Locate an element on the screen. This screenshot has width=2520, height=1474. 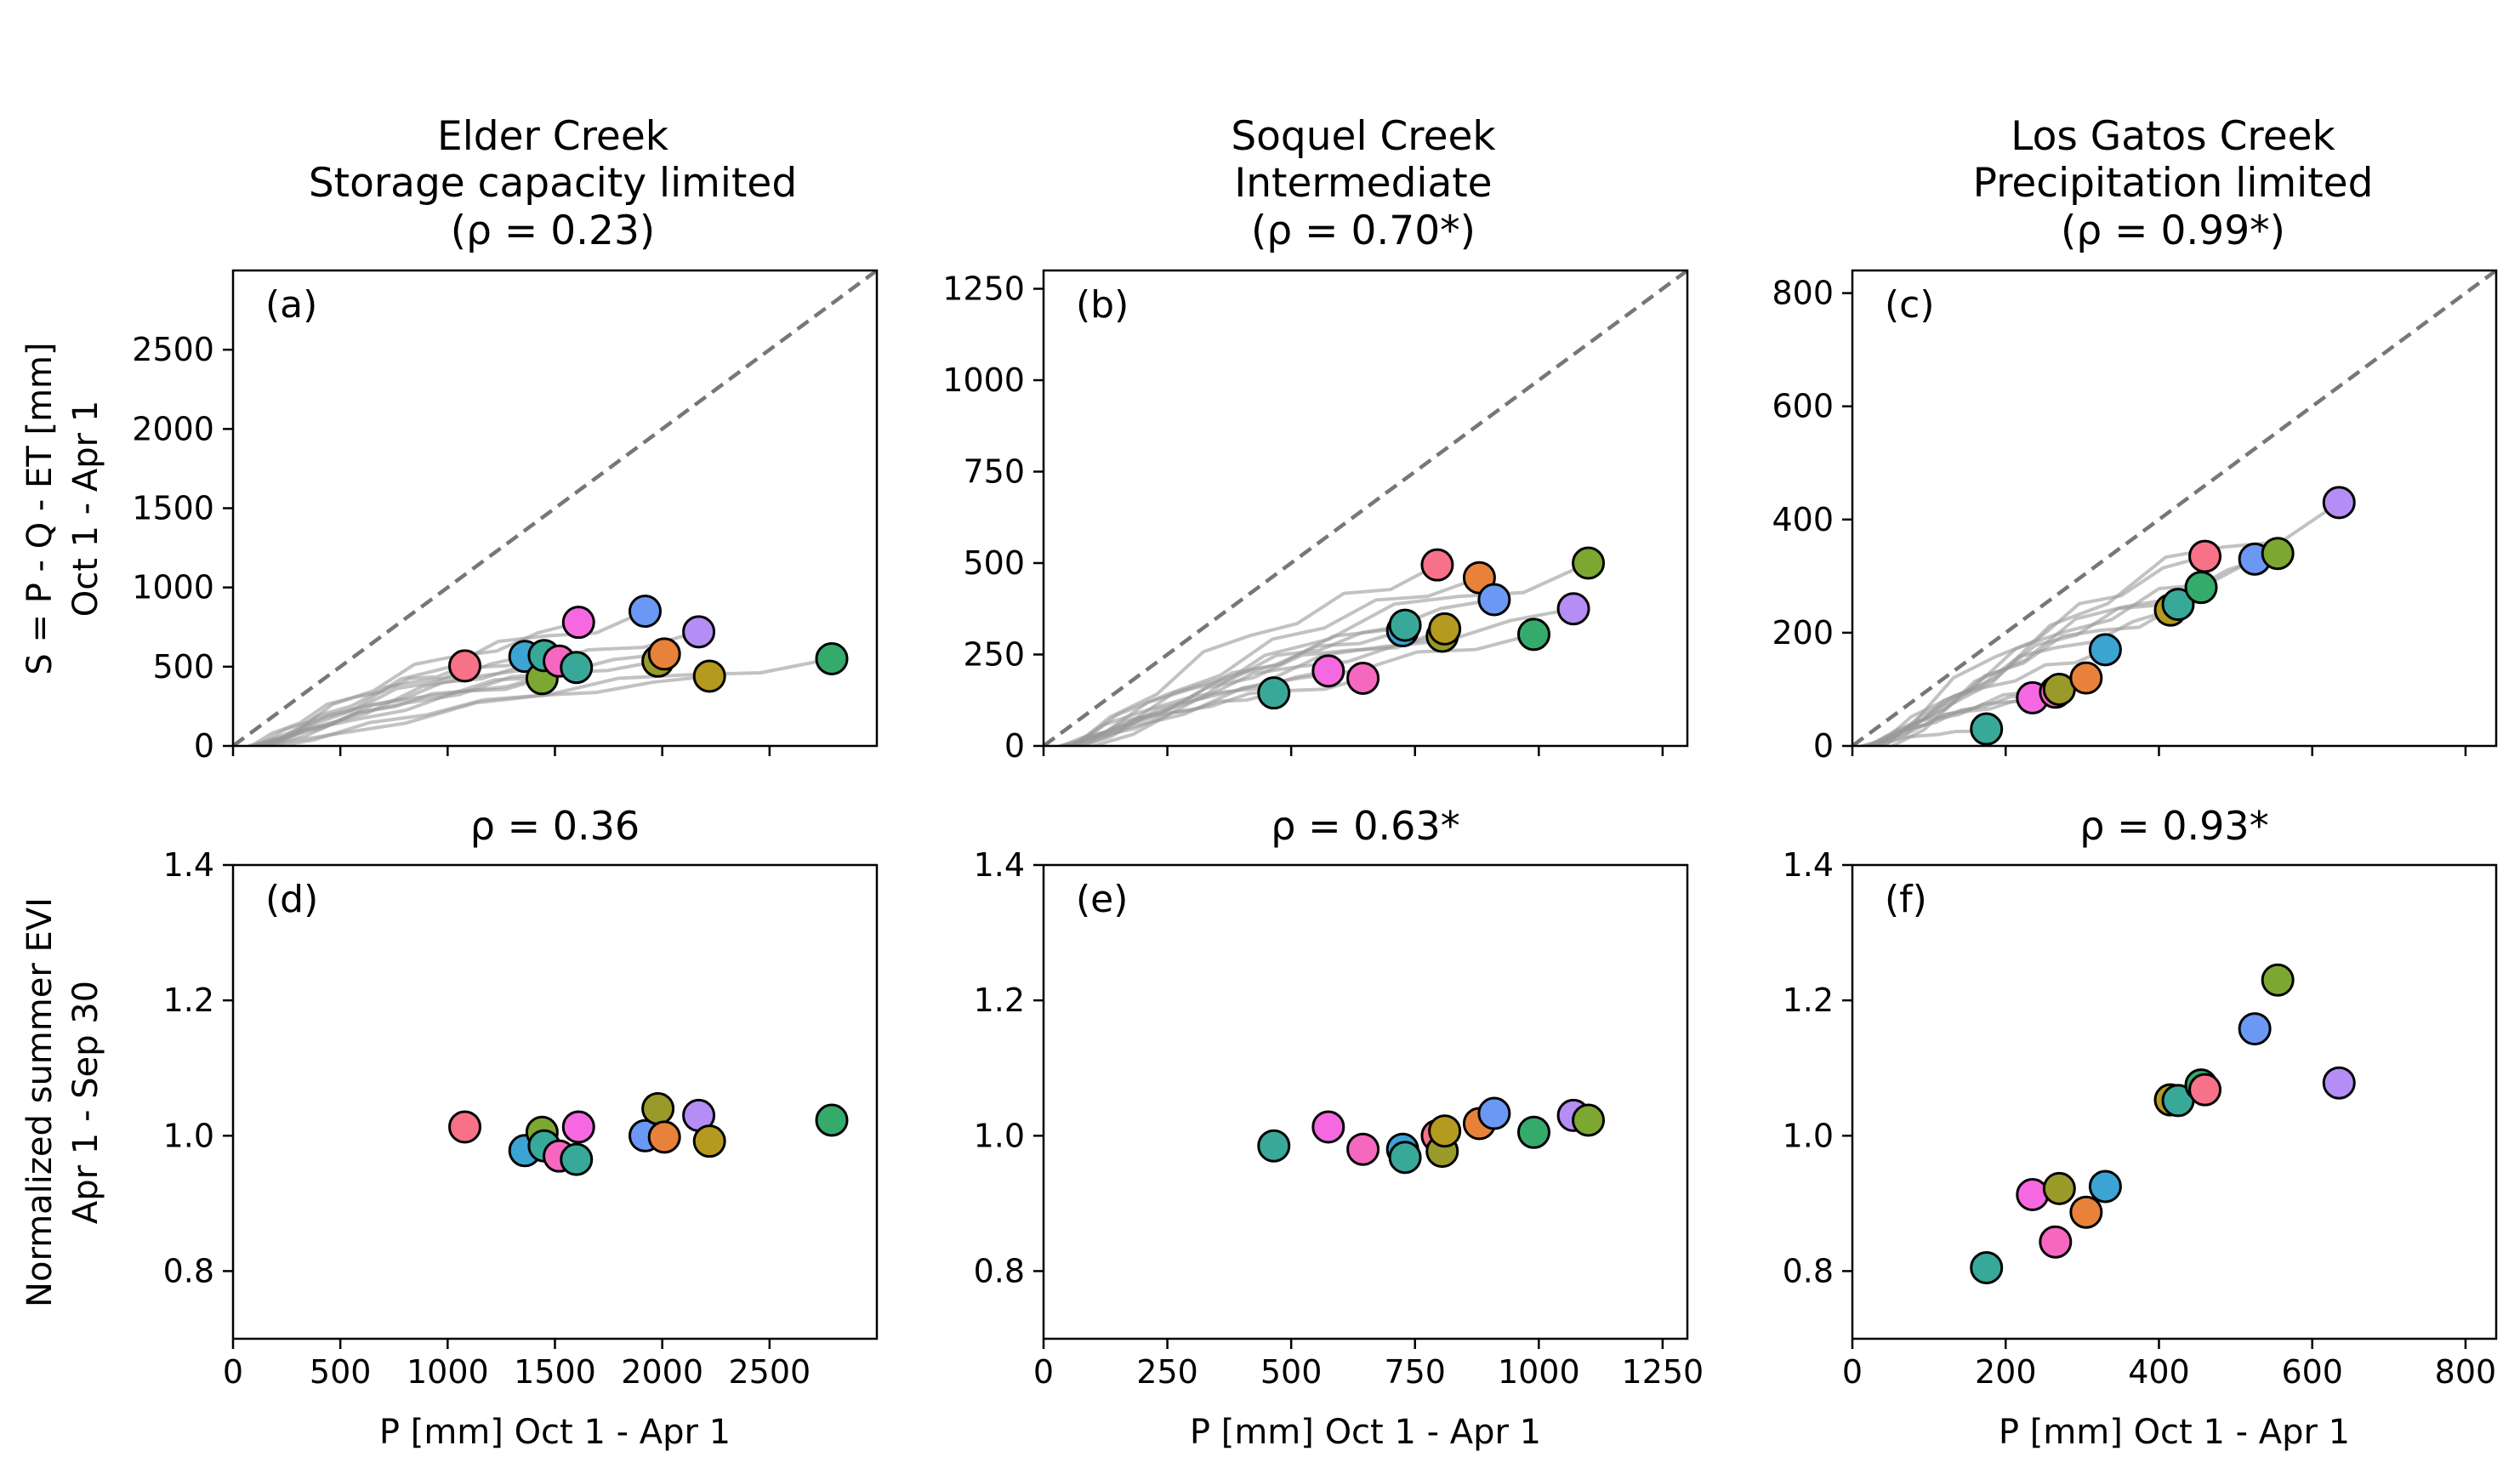
x-tick-label: 250 is located at coordinates (1167, 1372).